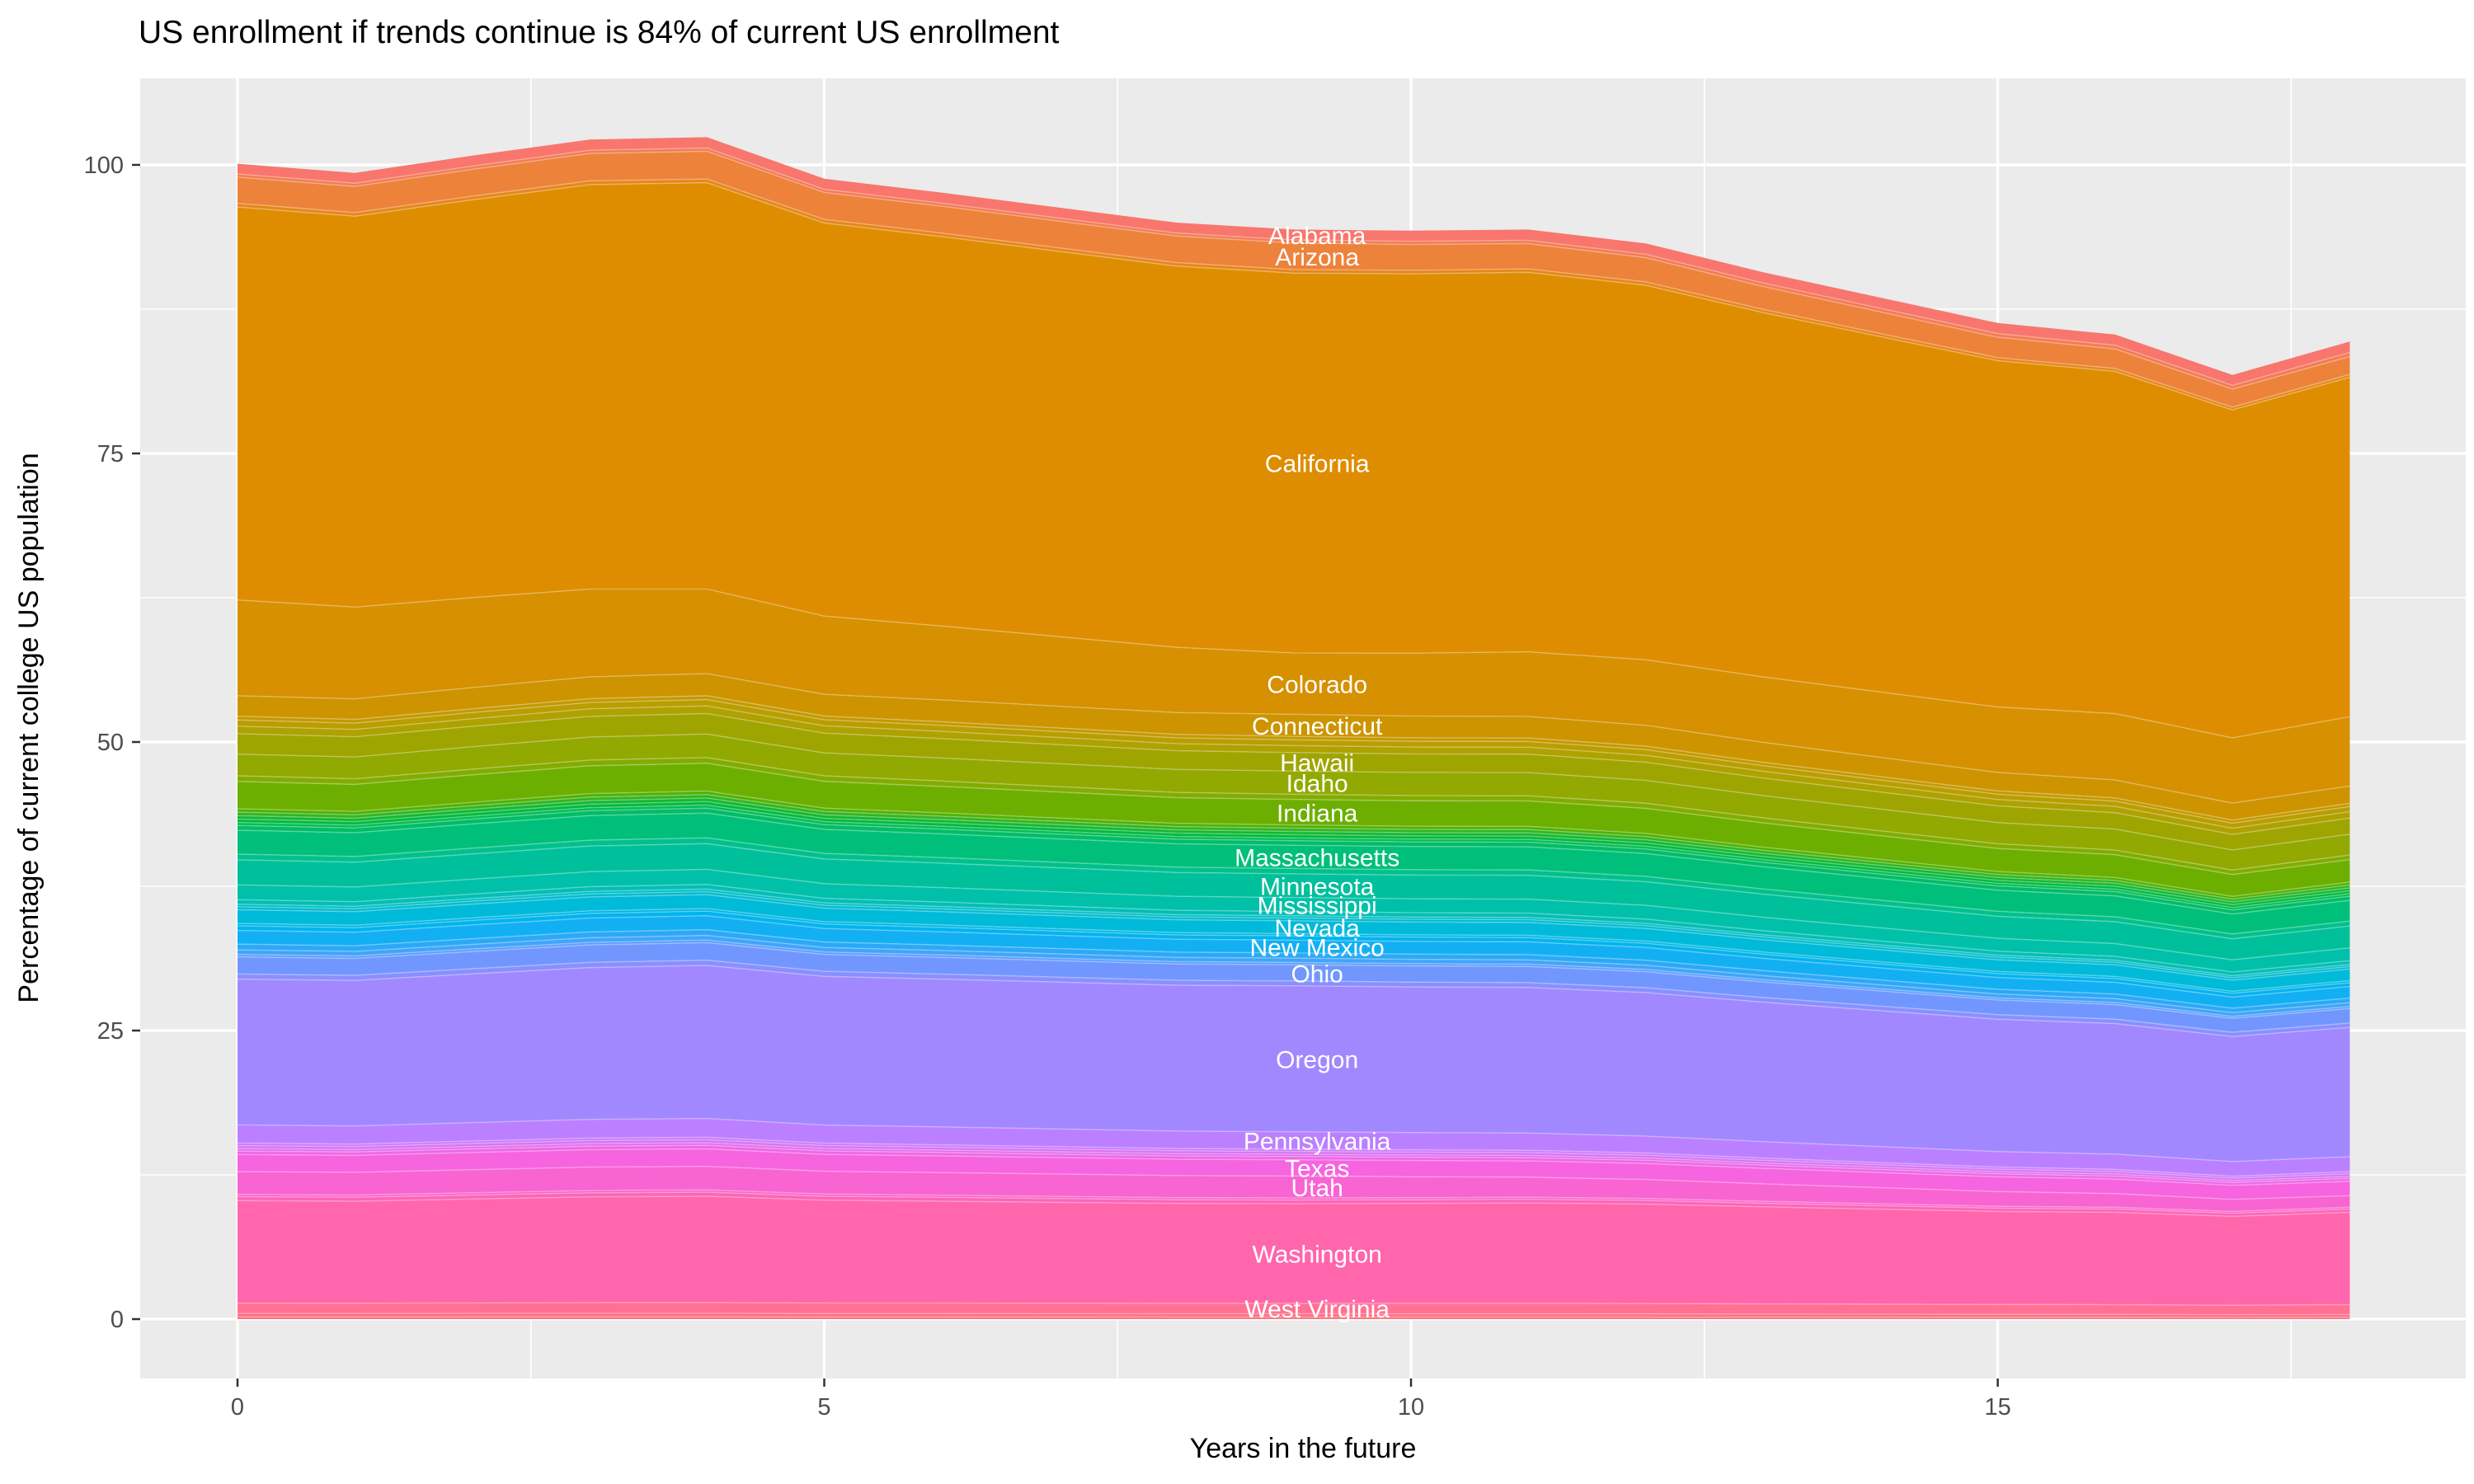 The width and height of the screenshot is (2474, 1484). I want to click on band-label-washington: Washington, so click(1317, 1254).